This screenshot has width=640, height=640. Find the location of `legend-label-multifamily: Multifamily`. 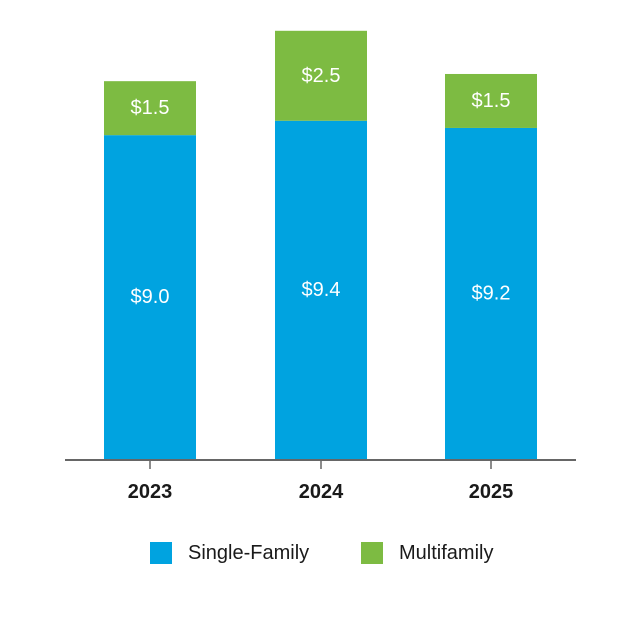

legend-label-multifamily: Multifamily is located at coordinates (446, 552).